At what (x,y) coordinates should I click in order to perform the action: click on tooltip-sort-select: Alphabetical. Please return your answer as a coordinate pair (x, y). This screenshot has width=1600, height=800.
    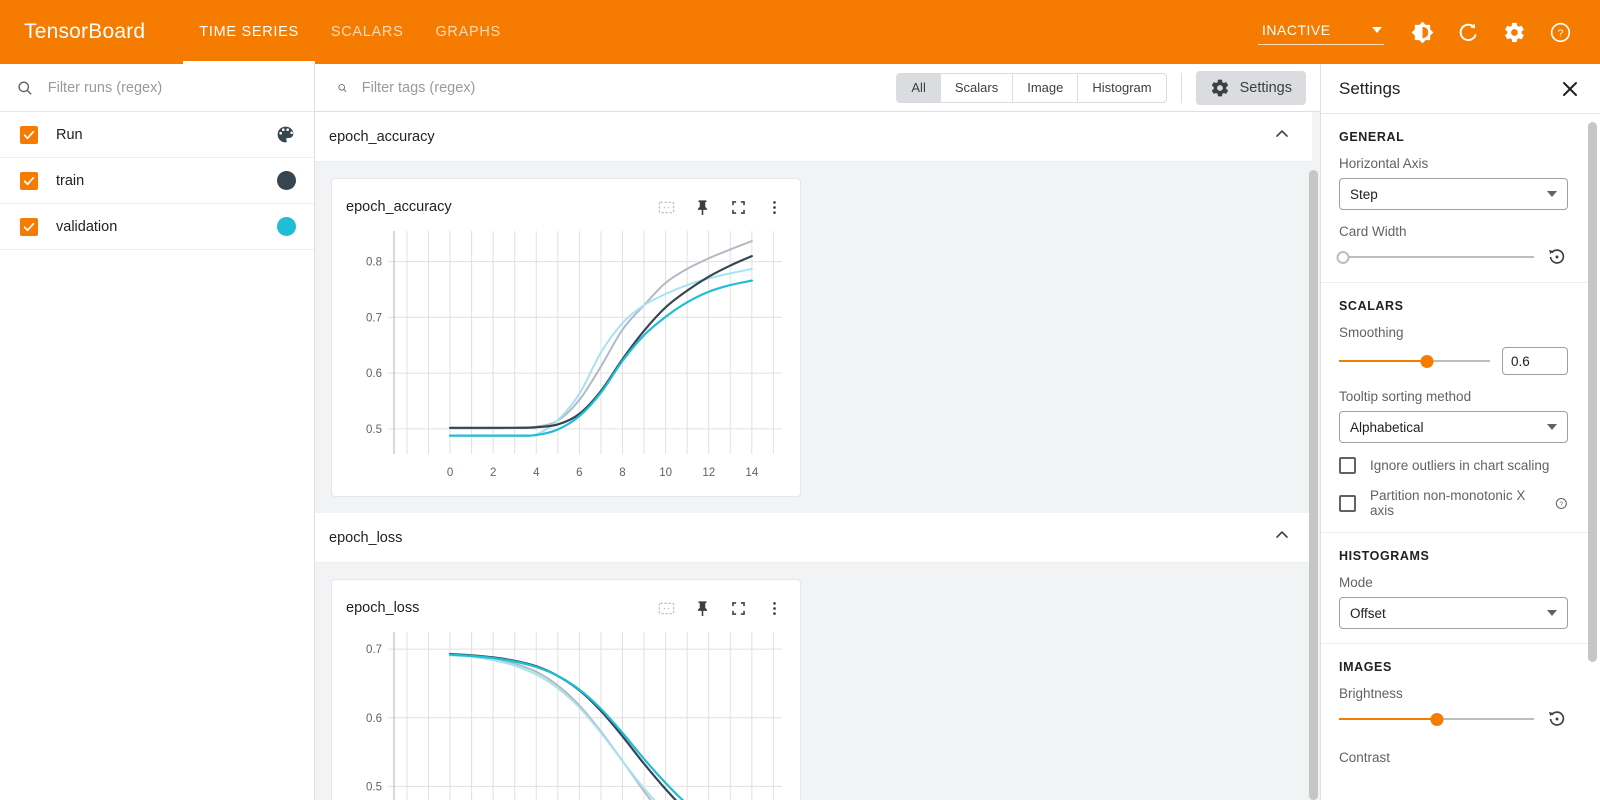
    Looking at the image, I should click on (1453, 427).